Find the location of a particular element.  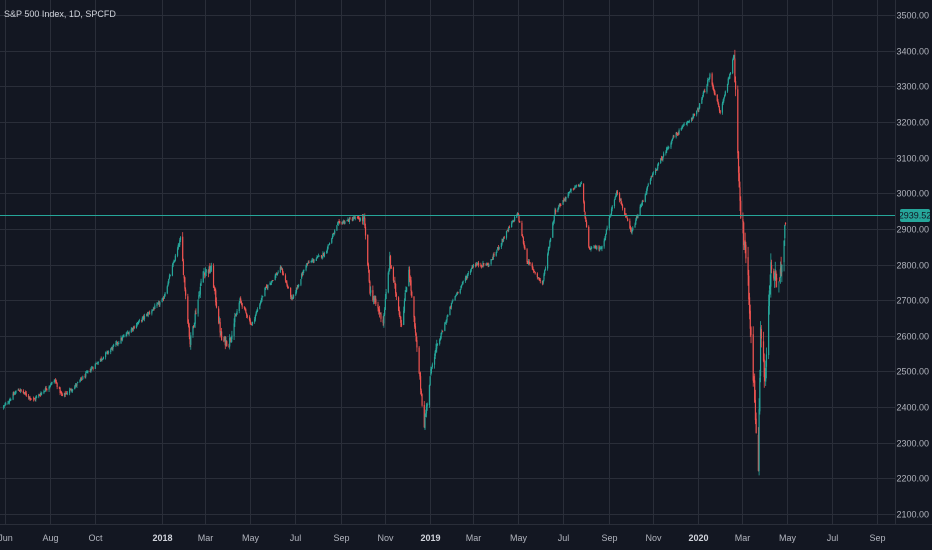

y-tick-label: 3300.00 is located at coordinates (912, 87).